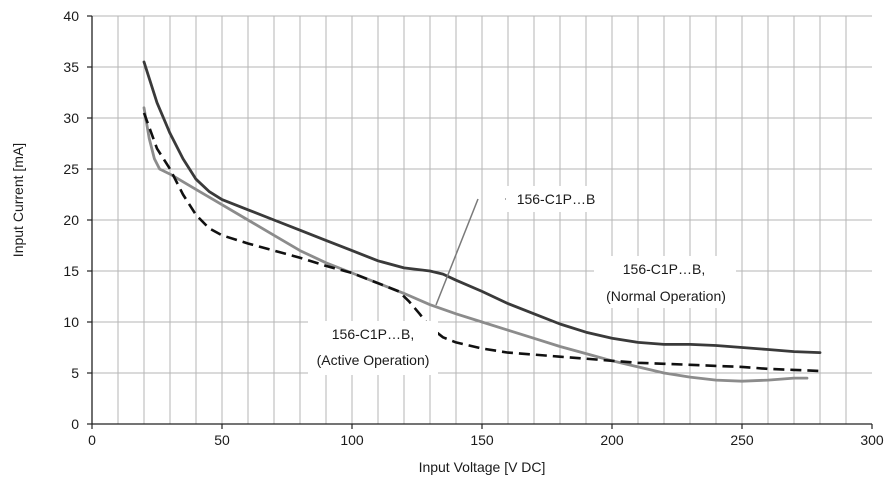  Describe the element at coordinates (612, 440) in the screenshot. I see `x-tick-label-200: 200` at that location.